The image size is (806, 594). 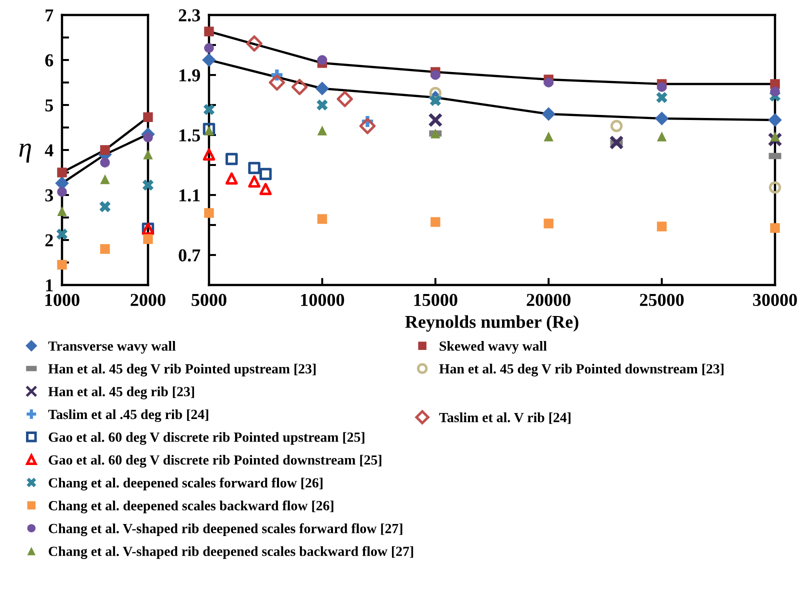 I want to click on x-tick-label: 30000, so click(x=775, y=300).